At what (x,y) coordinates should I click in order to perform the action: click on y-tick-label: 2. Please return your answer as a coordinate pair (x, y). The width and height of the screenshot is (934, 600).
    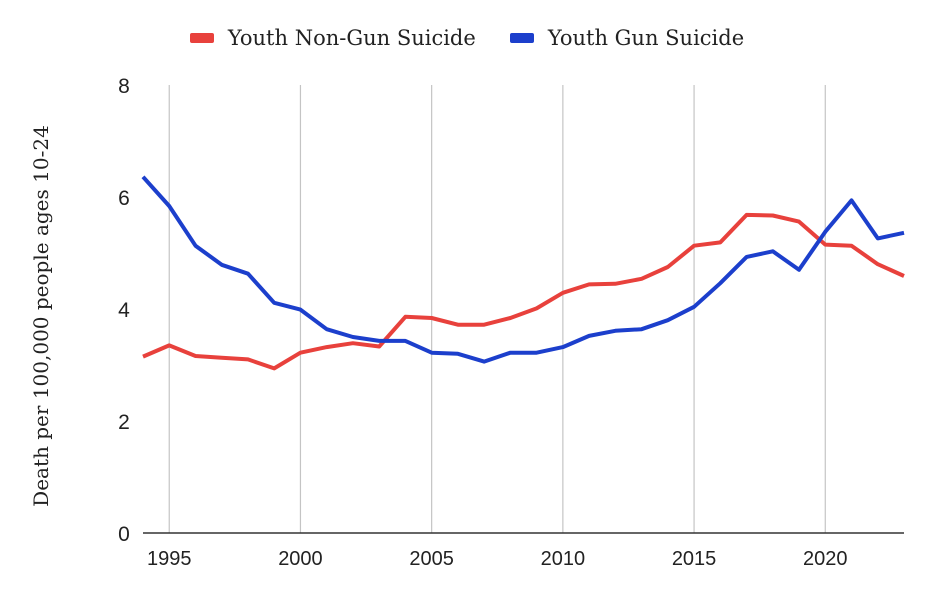
    Looking at the image, I should click on (124, 422).